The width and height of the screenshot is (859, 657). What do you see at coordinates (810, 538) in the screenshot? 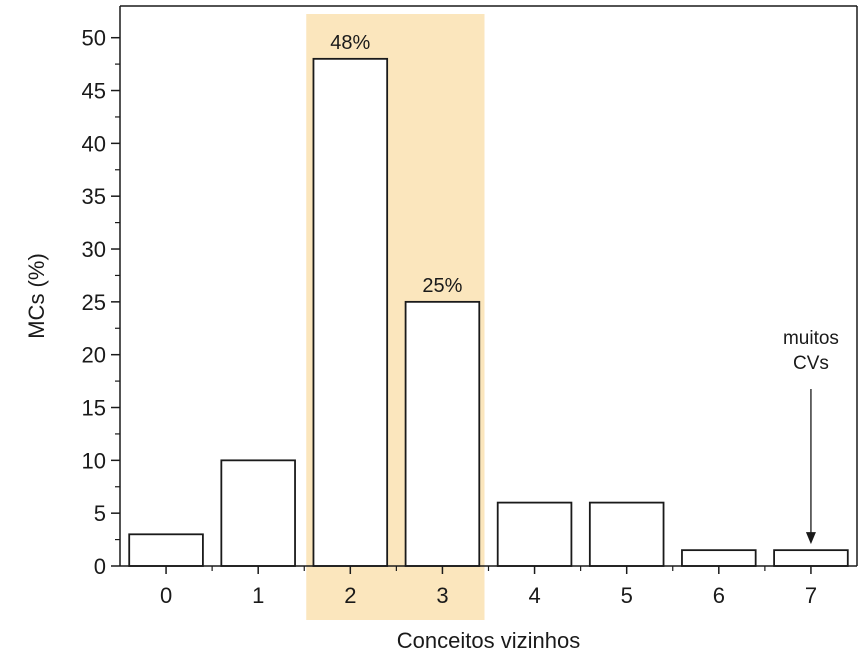
I see `annotation-arrow-head` at bounding box center [810, 538].